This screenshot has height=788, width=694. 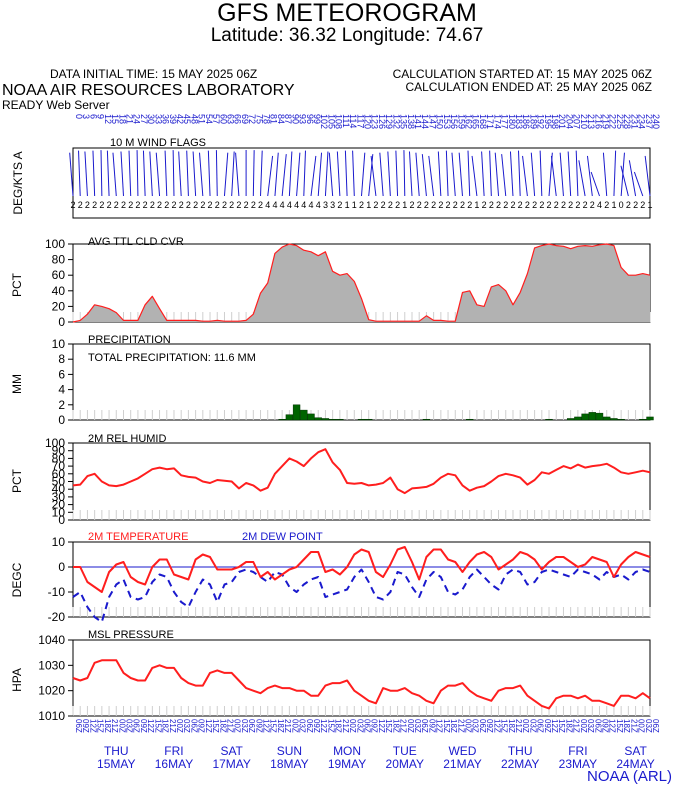 What do you see at coordinates (59, 466) in the screenshot?
I see `y-tick-label: 70` at bounding box center [59, 466].